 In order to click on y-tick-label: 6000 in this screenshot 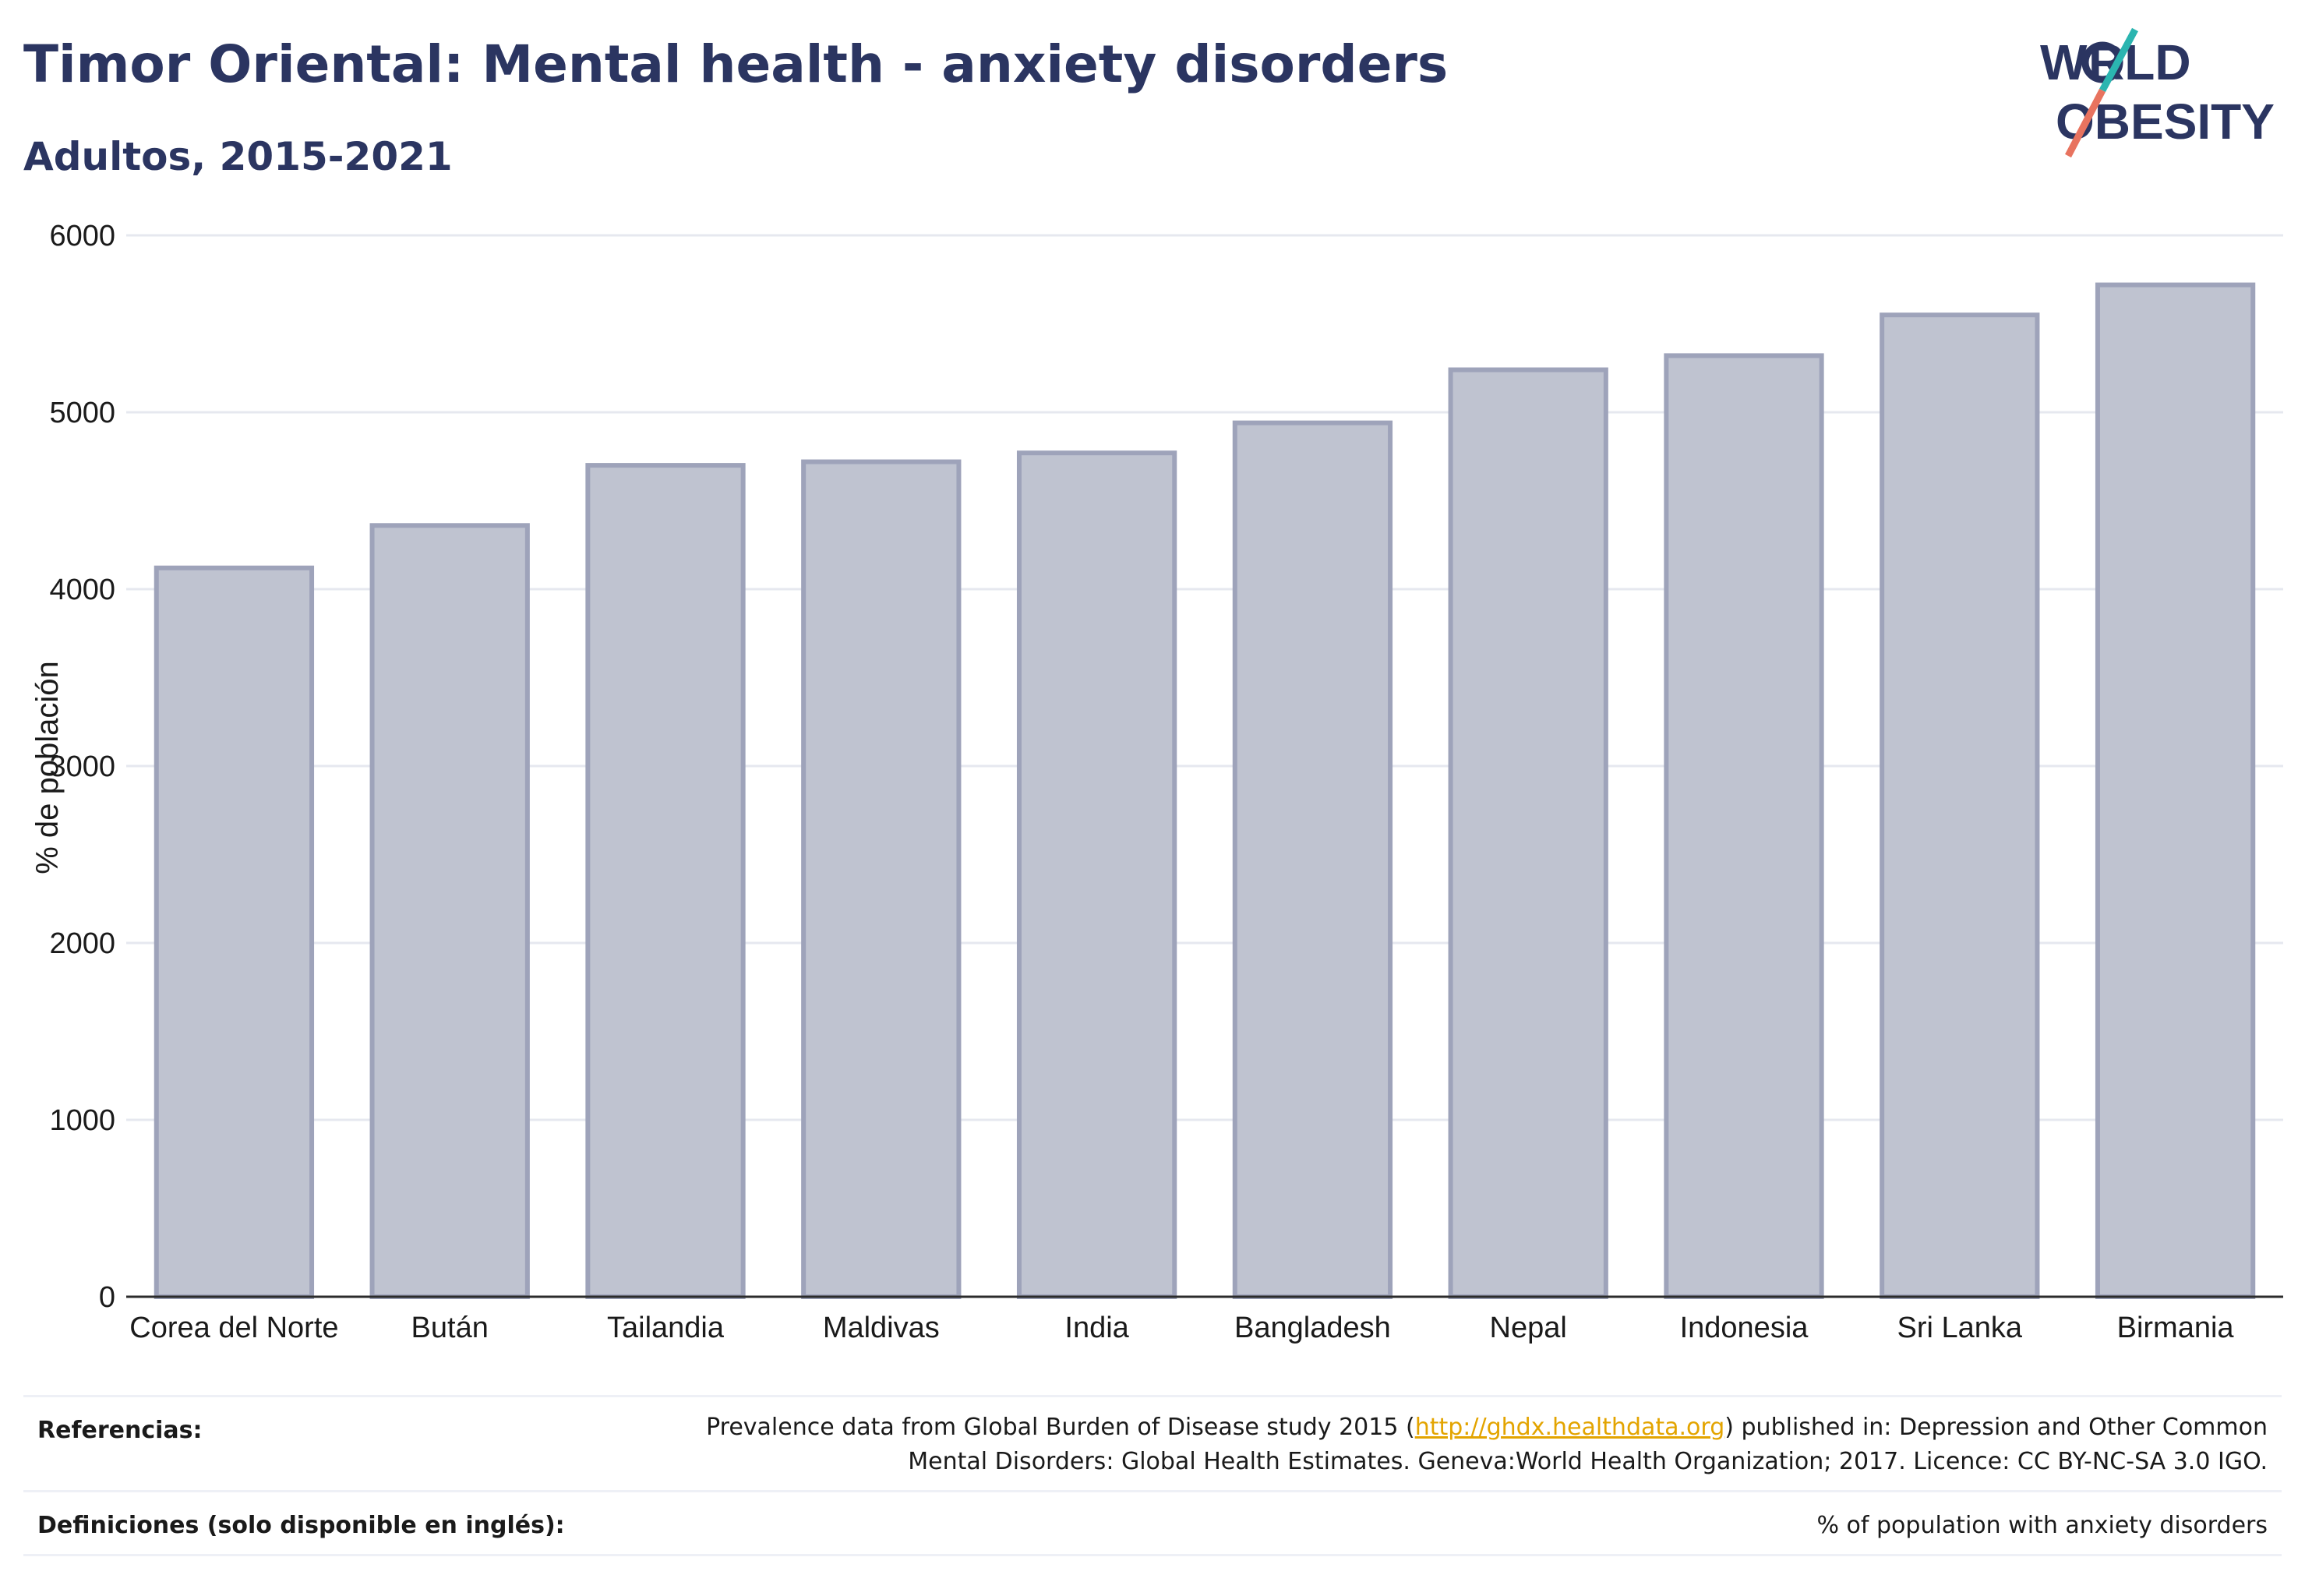, I will do `click(82, 236)`.